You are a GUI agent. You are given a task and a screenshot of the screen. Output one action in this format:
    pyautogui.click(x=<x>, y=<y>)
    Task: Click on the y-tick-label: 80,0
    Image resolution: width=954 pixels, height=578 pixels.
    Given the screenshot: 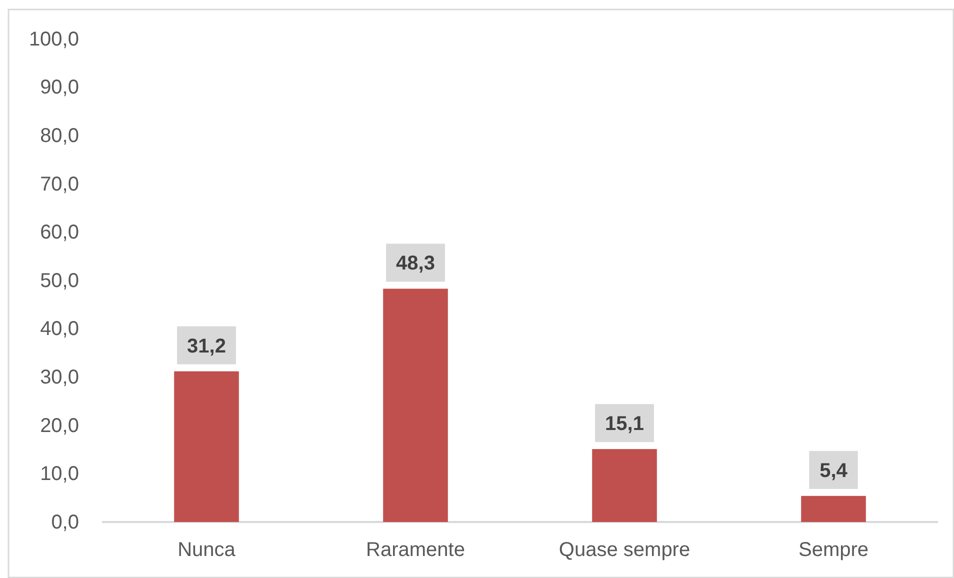 What is the action you would take?
    pyautogui.click(x=59, y=136)
    